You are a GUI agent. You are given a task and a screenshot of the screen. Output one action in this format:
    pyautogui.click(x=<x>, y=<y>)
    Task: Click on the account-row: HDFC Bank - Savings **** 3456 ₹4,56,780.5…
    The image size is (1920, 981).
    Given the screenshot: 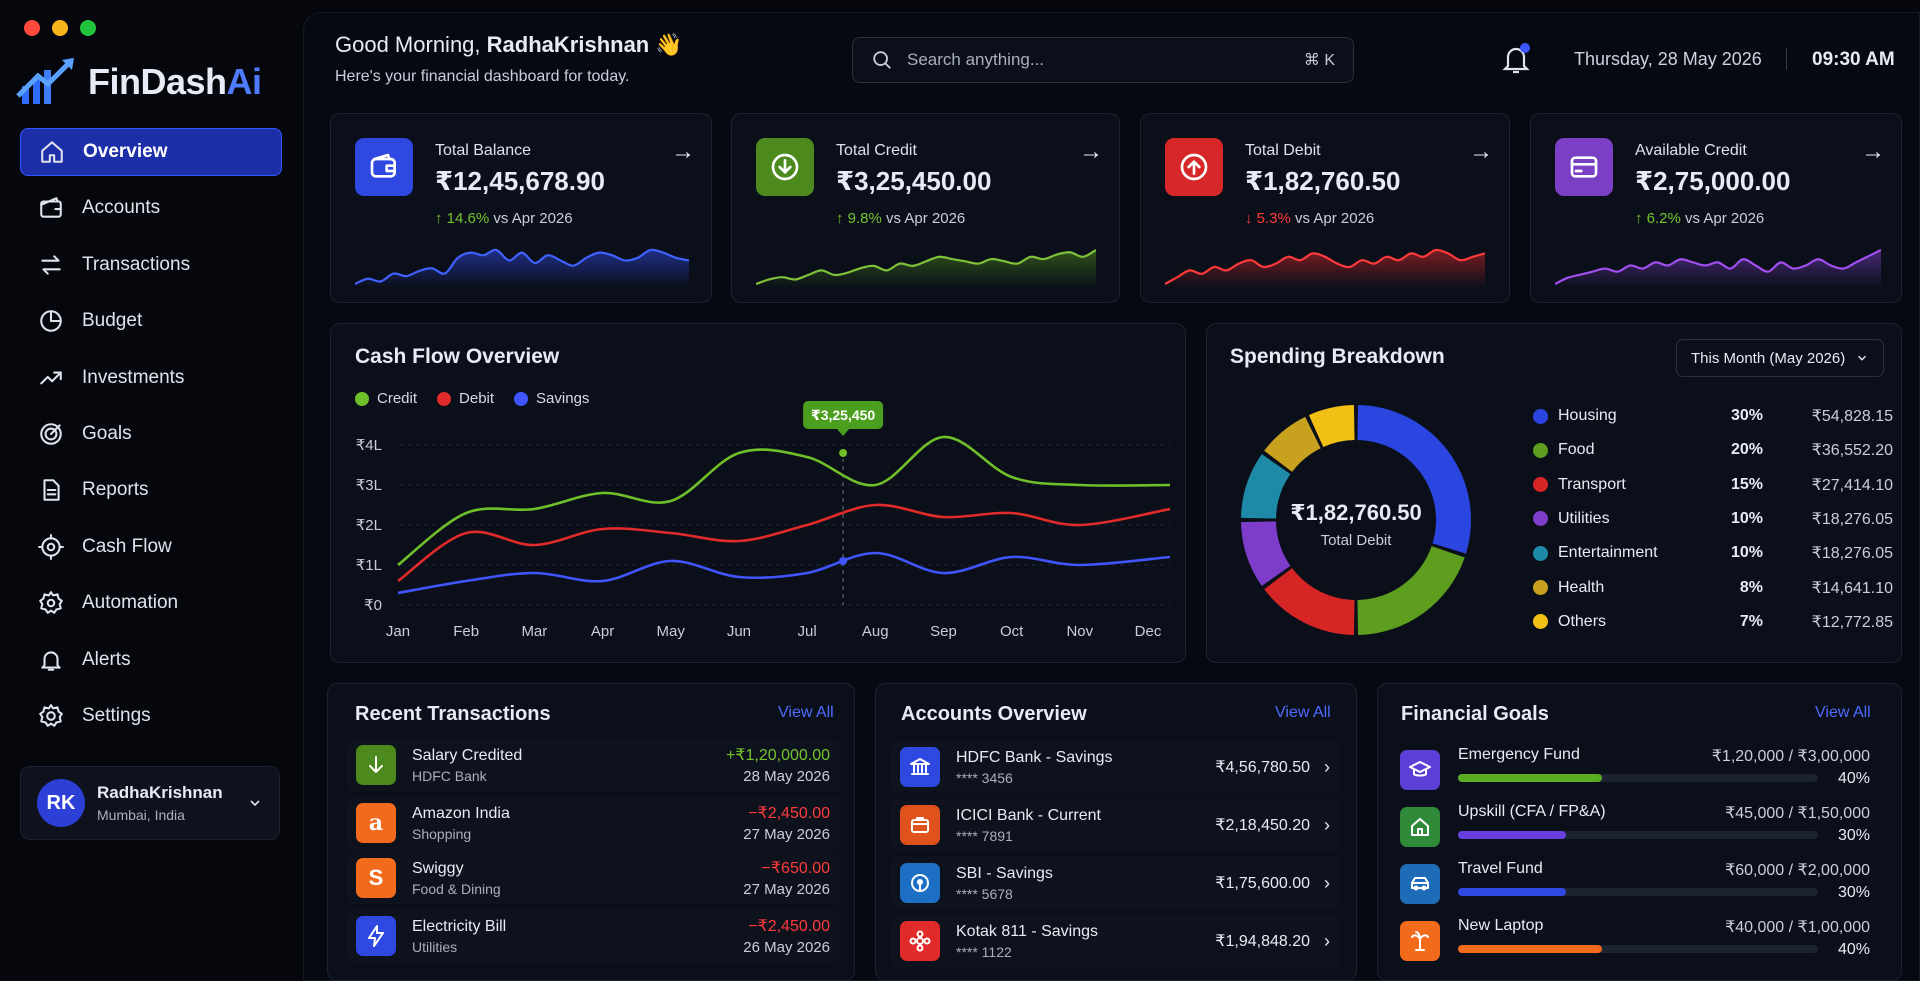 What is the action you would take?
    pyautogui.click(x=1115, y=767)
    